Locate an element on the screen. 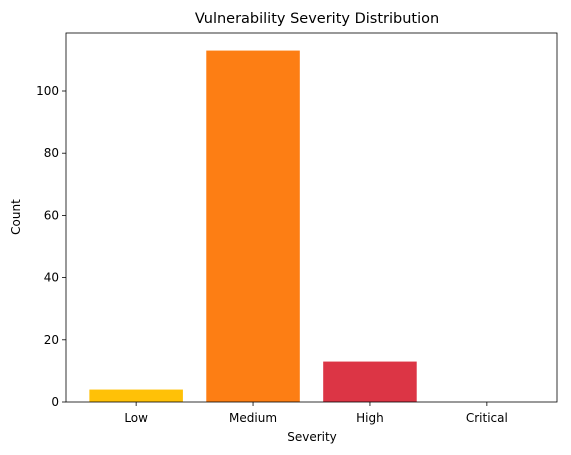  y-tick-label: 60 is located at coordinates (51, 215).